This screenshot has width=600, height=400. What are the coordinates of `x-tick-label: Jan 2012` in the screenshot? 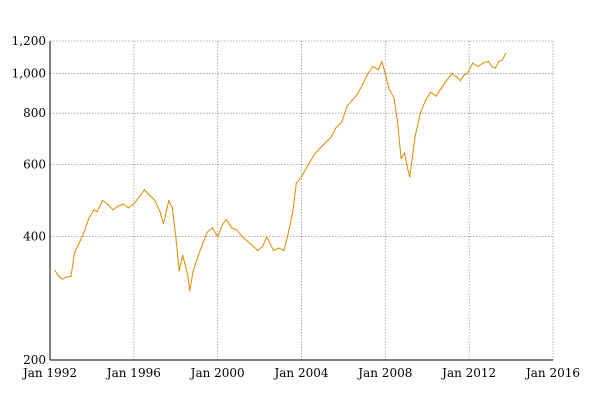 It's located at (468, 373).